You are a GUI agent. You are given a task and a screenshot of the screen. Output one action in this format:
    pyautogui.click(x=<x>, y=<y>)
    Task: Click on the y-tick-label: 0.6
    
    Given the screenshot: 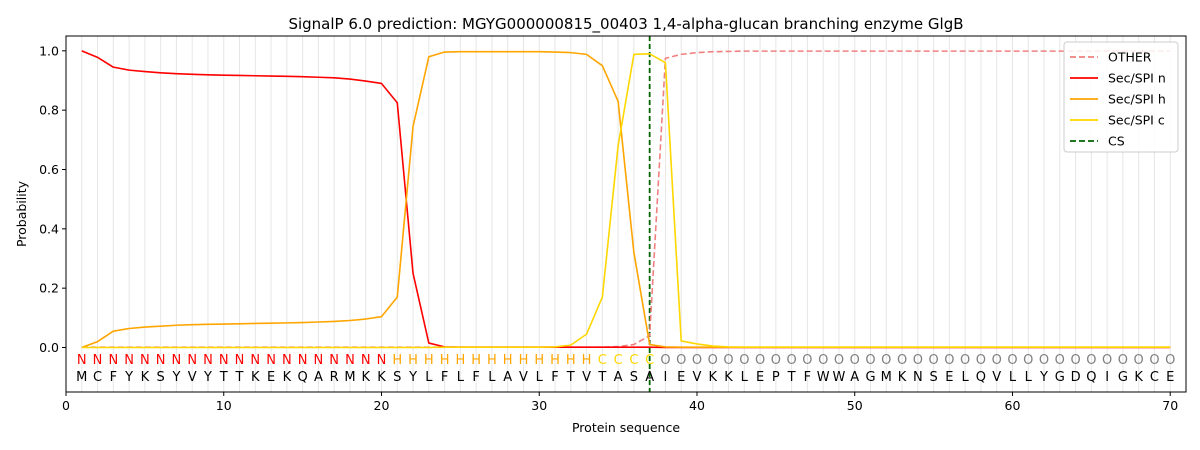 What is the action you would take?
    pyautogui.click(x=49, y=169)
    